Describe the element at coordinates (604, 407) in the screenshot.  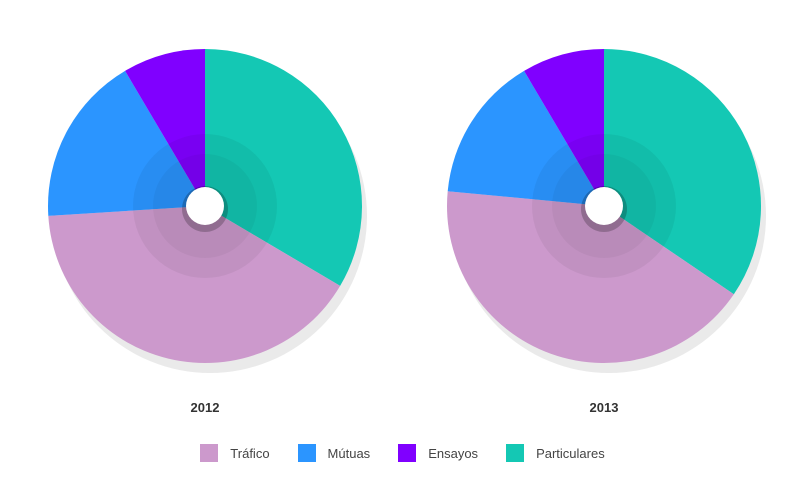
I see `pie-title-2013: 2013` at that location.